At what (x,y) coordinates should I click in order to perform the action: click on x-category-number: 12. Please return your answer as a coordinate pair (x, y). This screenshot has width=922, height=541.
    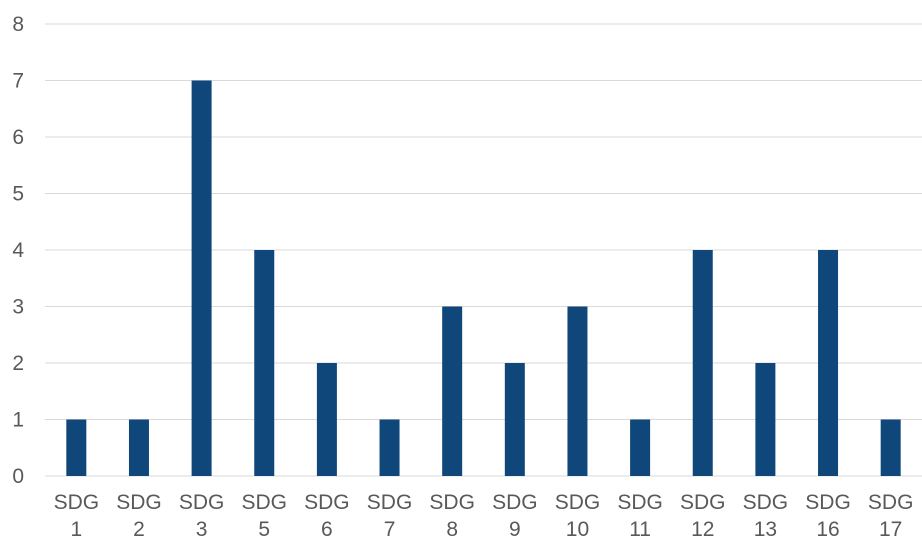
    Looking at the image, I should click on (702, 529).